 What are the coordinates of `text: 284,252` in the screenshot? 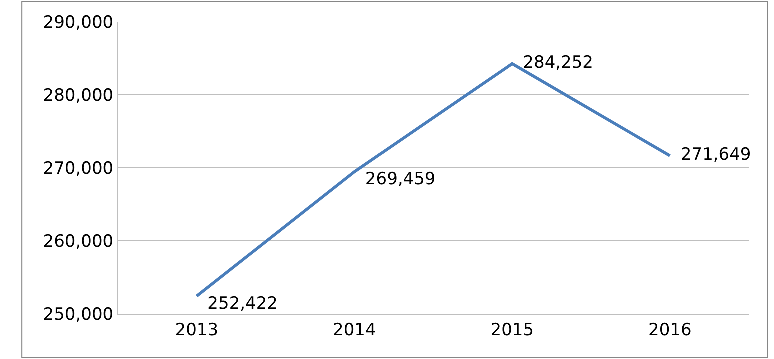 It's located at (558, 63).